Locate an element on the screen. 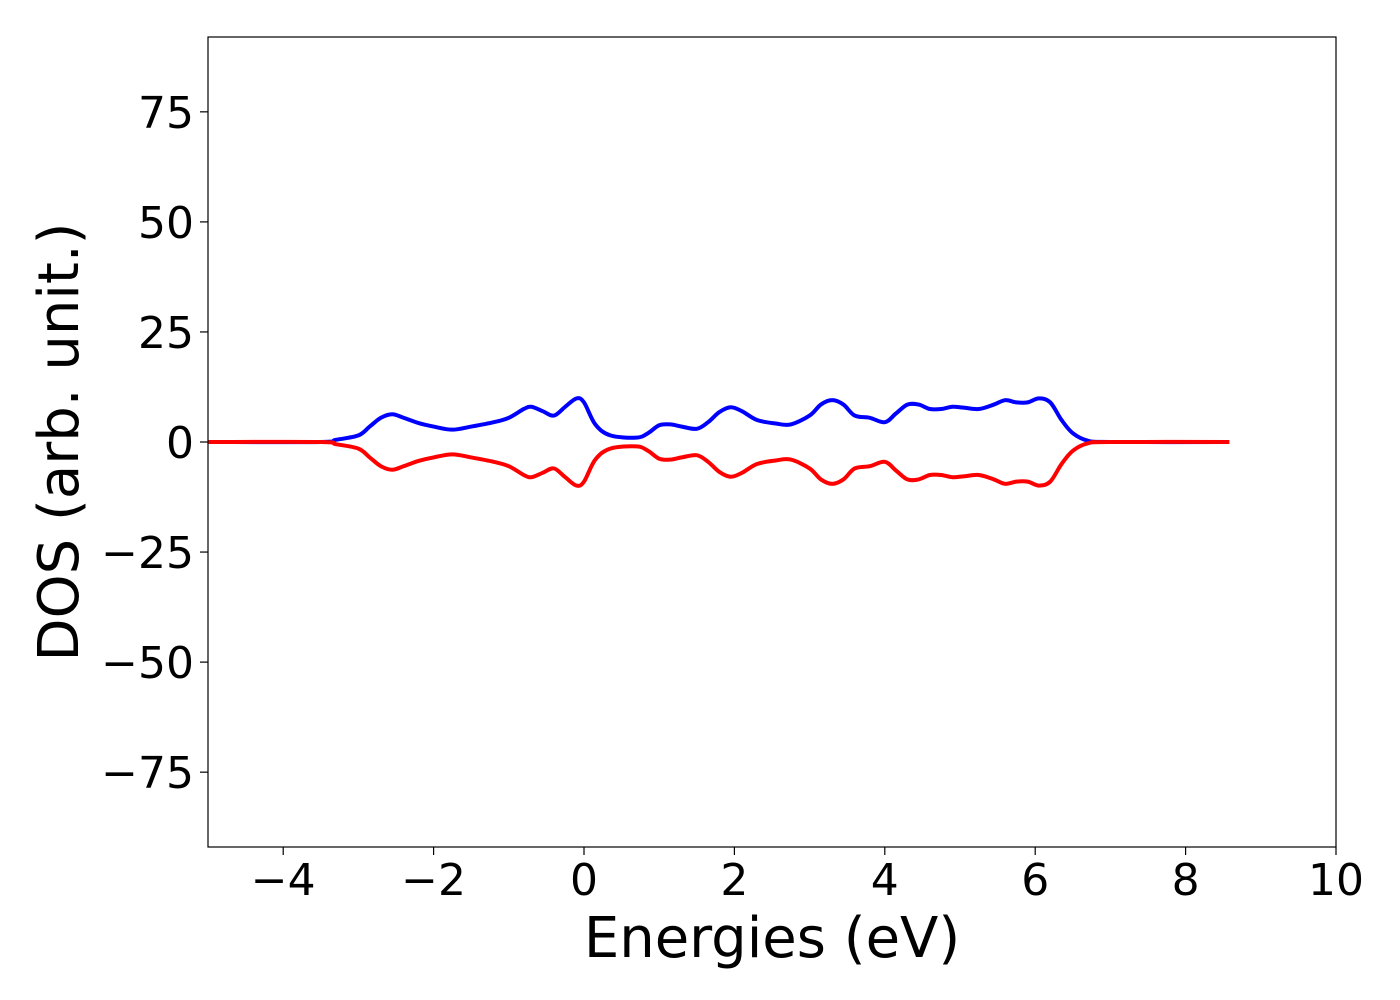 This screenshot has height=1000, width=1400. x-tick-label: 2 is located at coordinates (734, 880).